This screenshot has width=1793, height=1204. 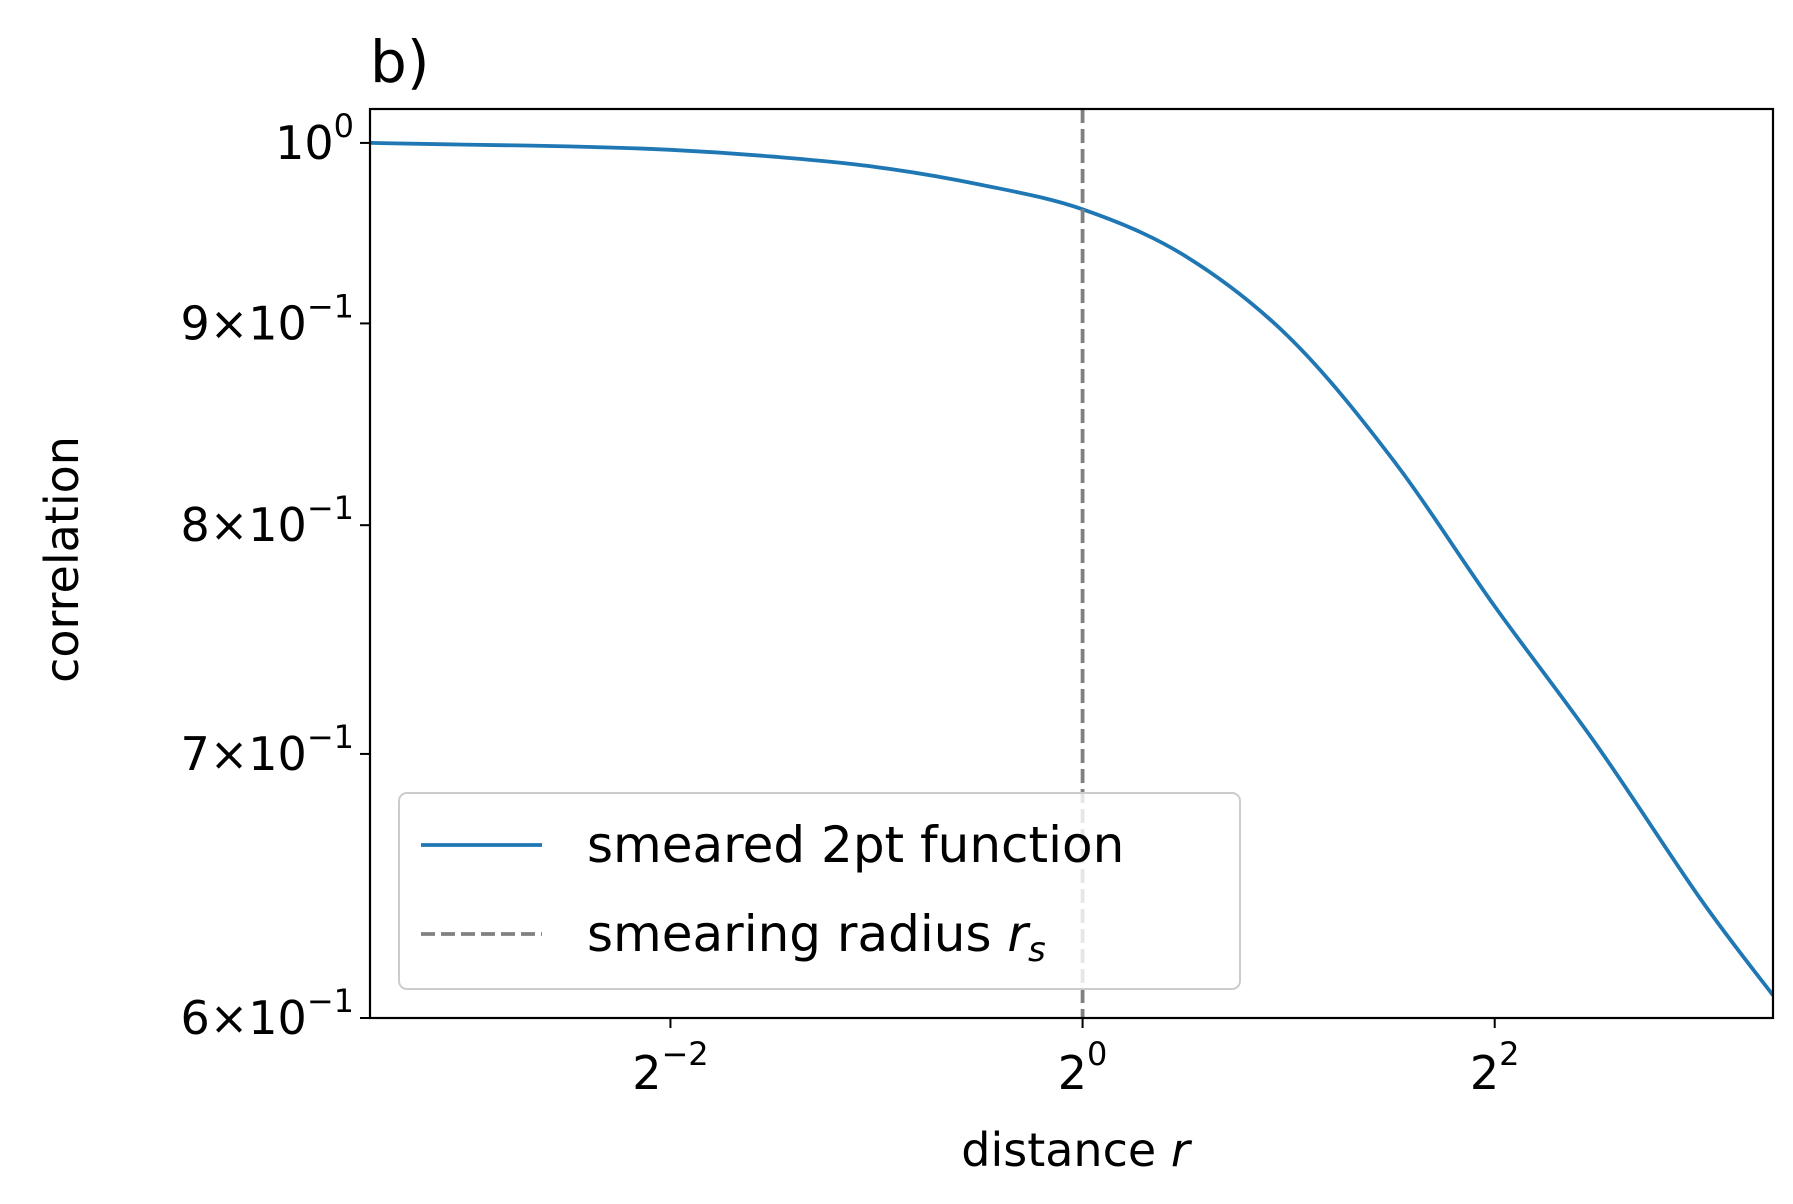 What do you see at coordinates (267, 749) in the screenshot?
I see `y-tick-label: 7×10⁻¹` at bounding box center [267, 749].